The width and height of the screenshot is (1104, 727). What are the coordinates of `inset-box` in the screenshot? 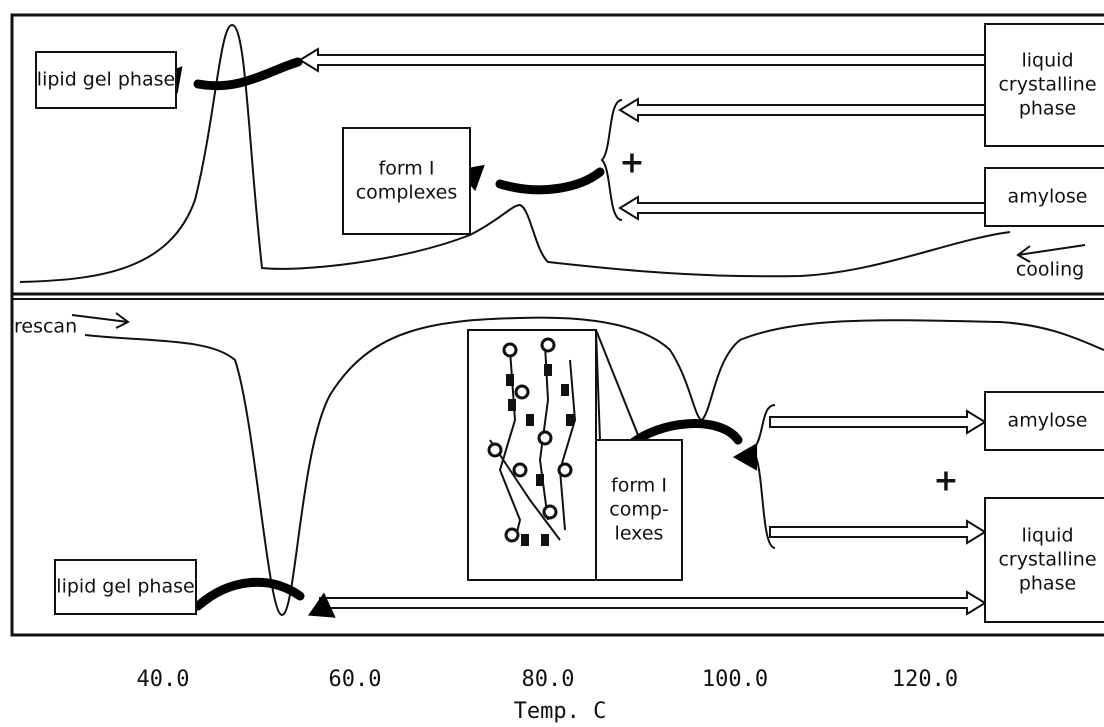 It's located at (532, 455).